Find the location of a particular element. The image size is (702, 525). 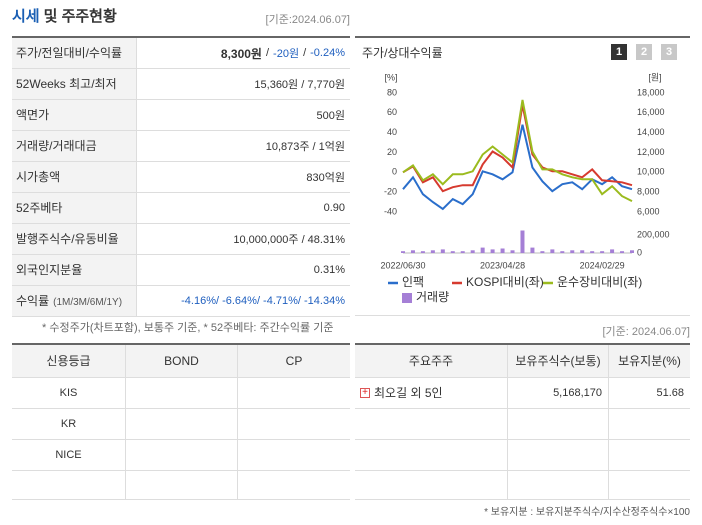

header-text: 보유지분(%) is located at coordinates (649, 361).